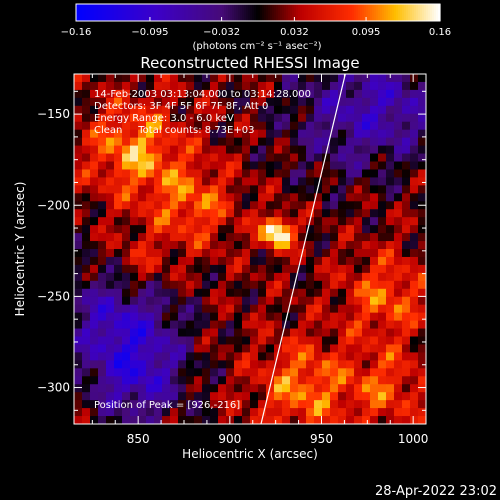 Image resolution: width=500 pixels, height=500 pixels. Describe the element at coordinates (440, 32) in the screenshot. I see `colorbar-tick-label: 0.16` at that location.